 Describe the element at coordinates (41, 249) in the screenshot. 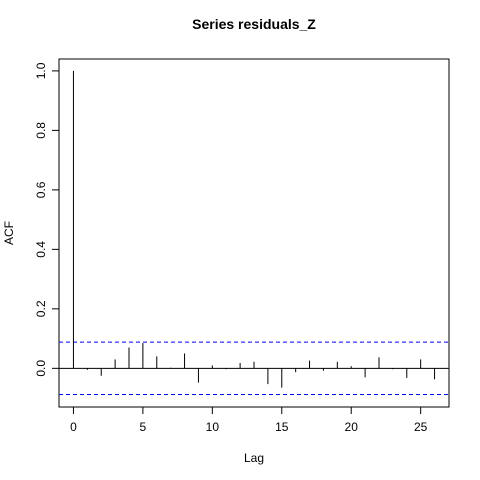

I see `y-tick-label: 0.4` at that location.